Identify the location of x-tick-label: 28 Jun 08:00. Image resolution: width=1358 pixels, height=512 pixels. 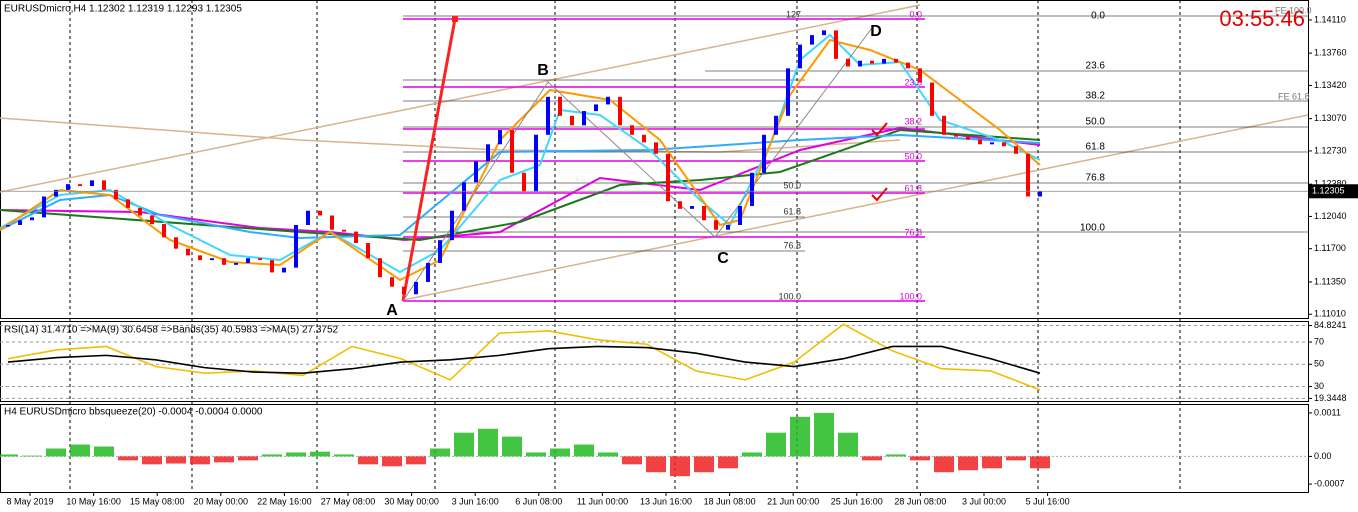
(920, 501).